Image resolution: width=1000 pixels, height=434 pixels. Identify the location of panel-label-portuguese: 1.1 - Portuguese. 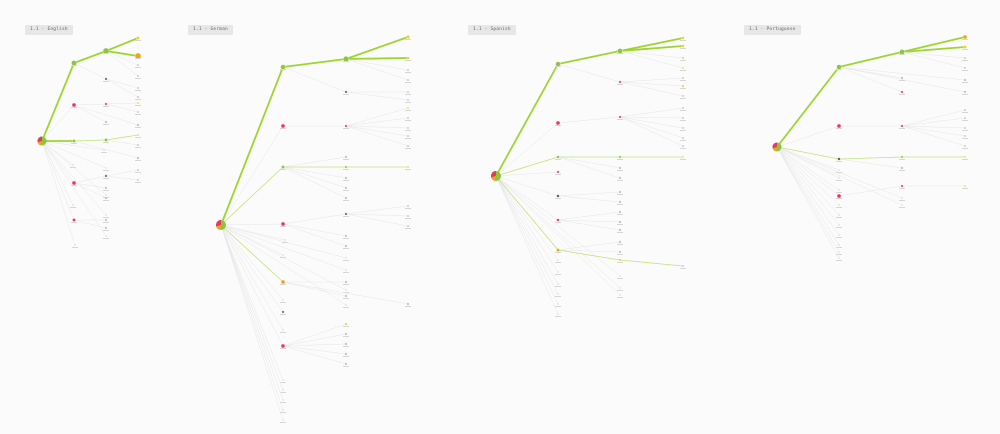
(772, 30).